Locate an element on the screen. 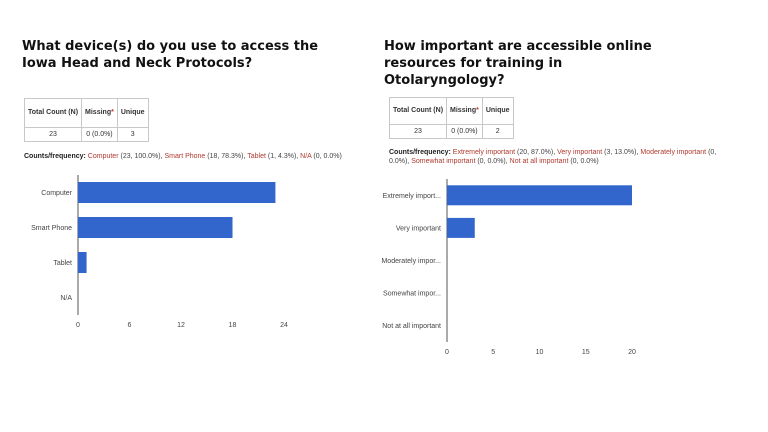  device-bar-chart: Computer Smart Phone Tablet N/A 0 6 12 18 24 is located at coordinates (159, 252).